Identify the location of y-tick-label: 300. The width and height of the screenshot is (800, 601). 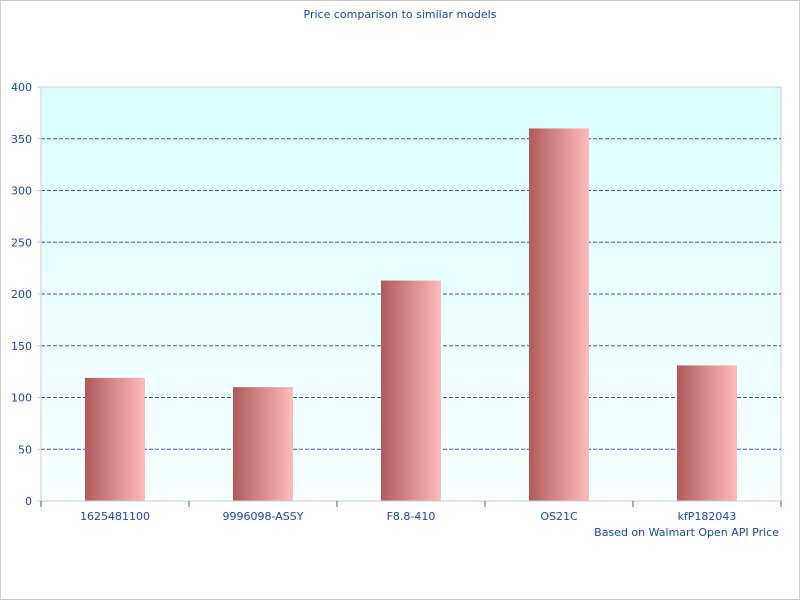
(21, 191).